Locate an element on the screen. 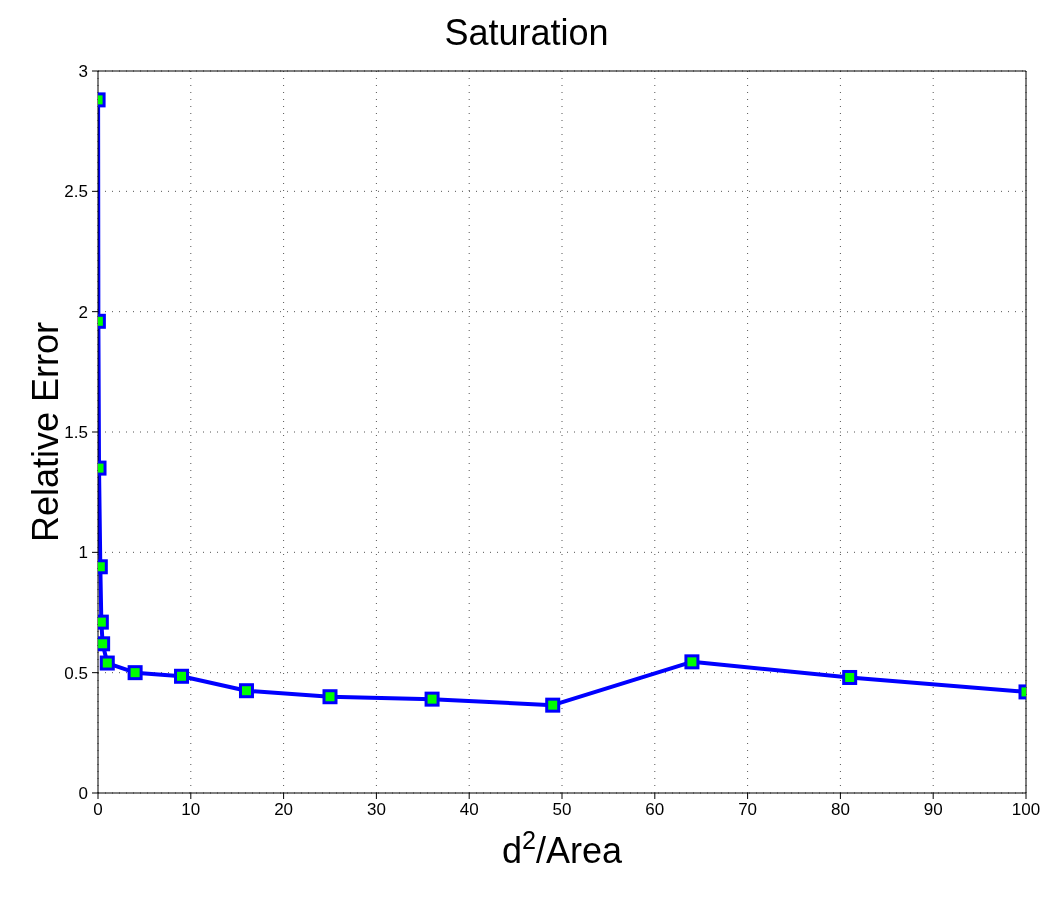  y-tick-label: 1.5 is located at coordinates (76, 433).